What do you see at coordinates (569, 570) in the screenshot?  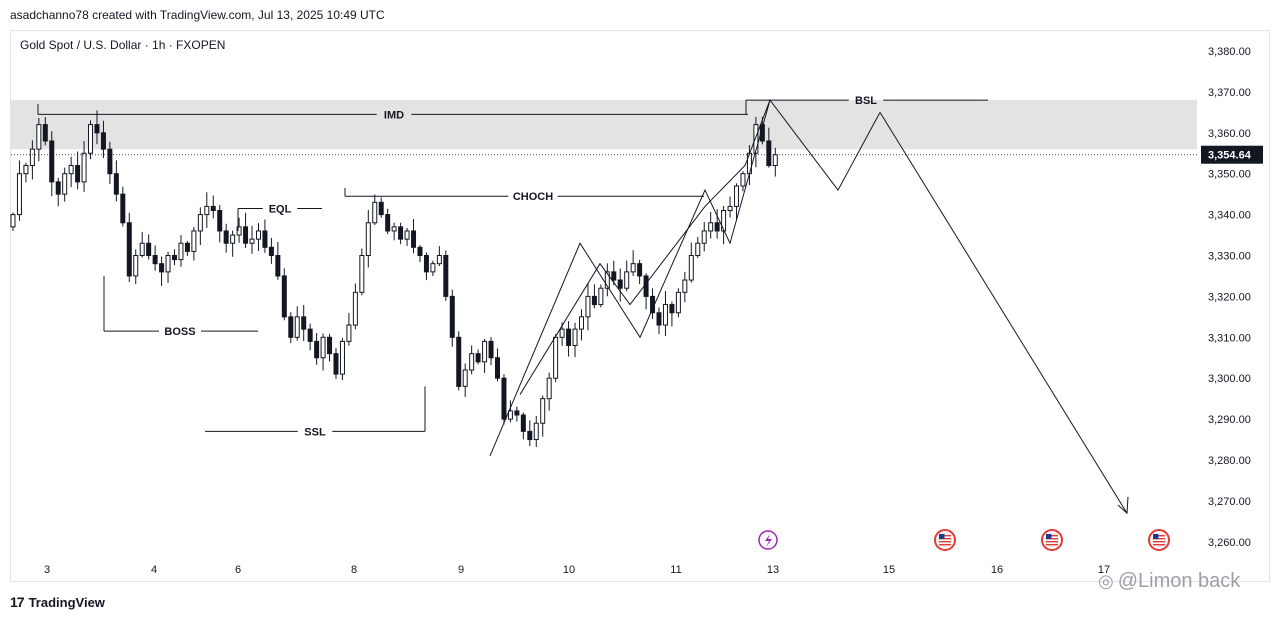 I see `x-tick-label: 10` at bounding box center [569, 570].